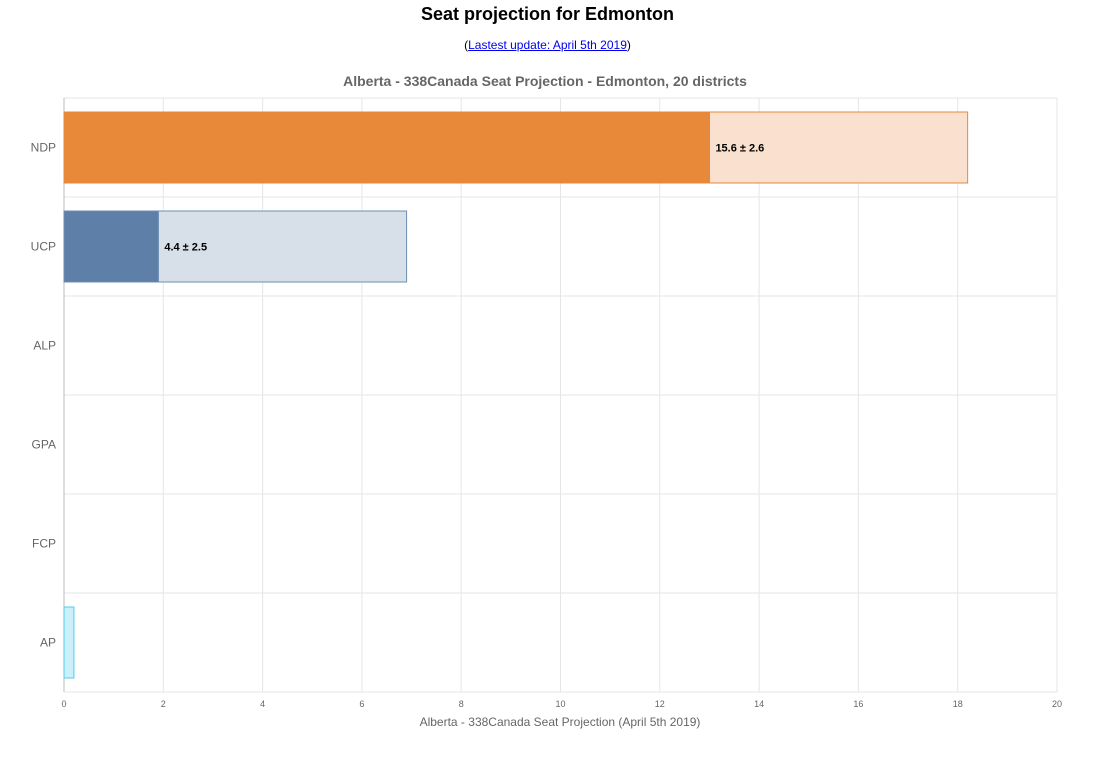 This screenshot has width=1095, height=761. What do you see at coordinates (547, 14) in the screenshot?
I see `page-title: Seat projection for Edmonton` at bounding box center [547, 14].